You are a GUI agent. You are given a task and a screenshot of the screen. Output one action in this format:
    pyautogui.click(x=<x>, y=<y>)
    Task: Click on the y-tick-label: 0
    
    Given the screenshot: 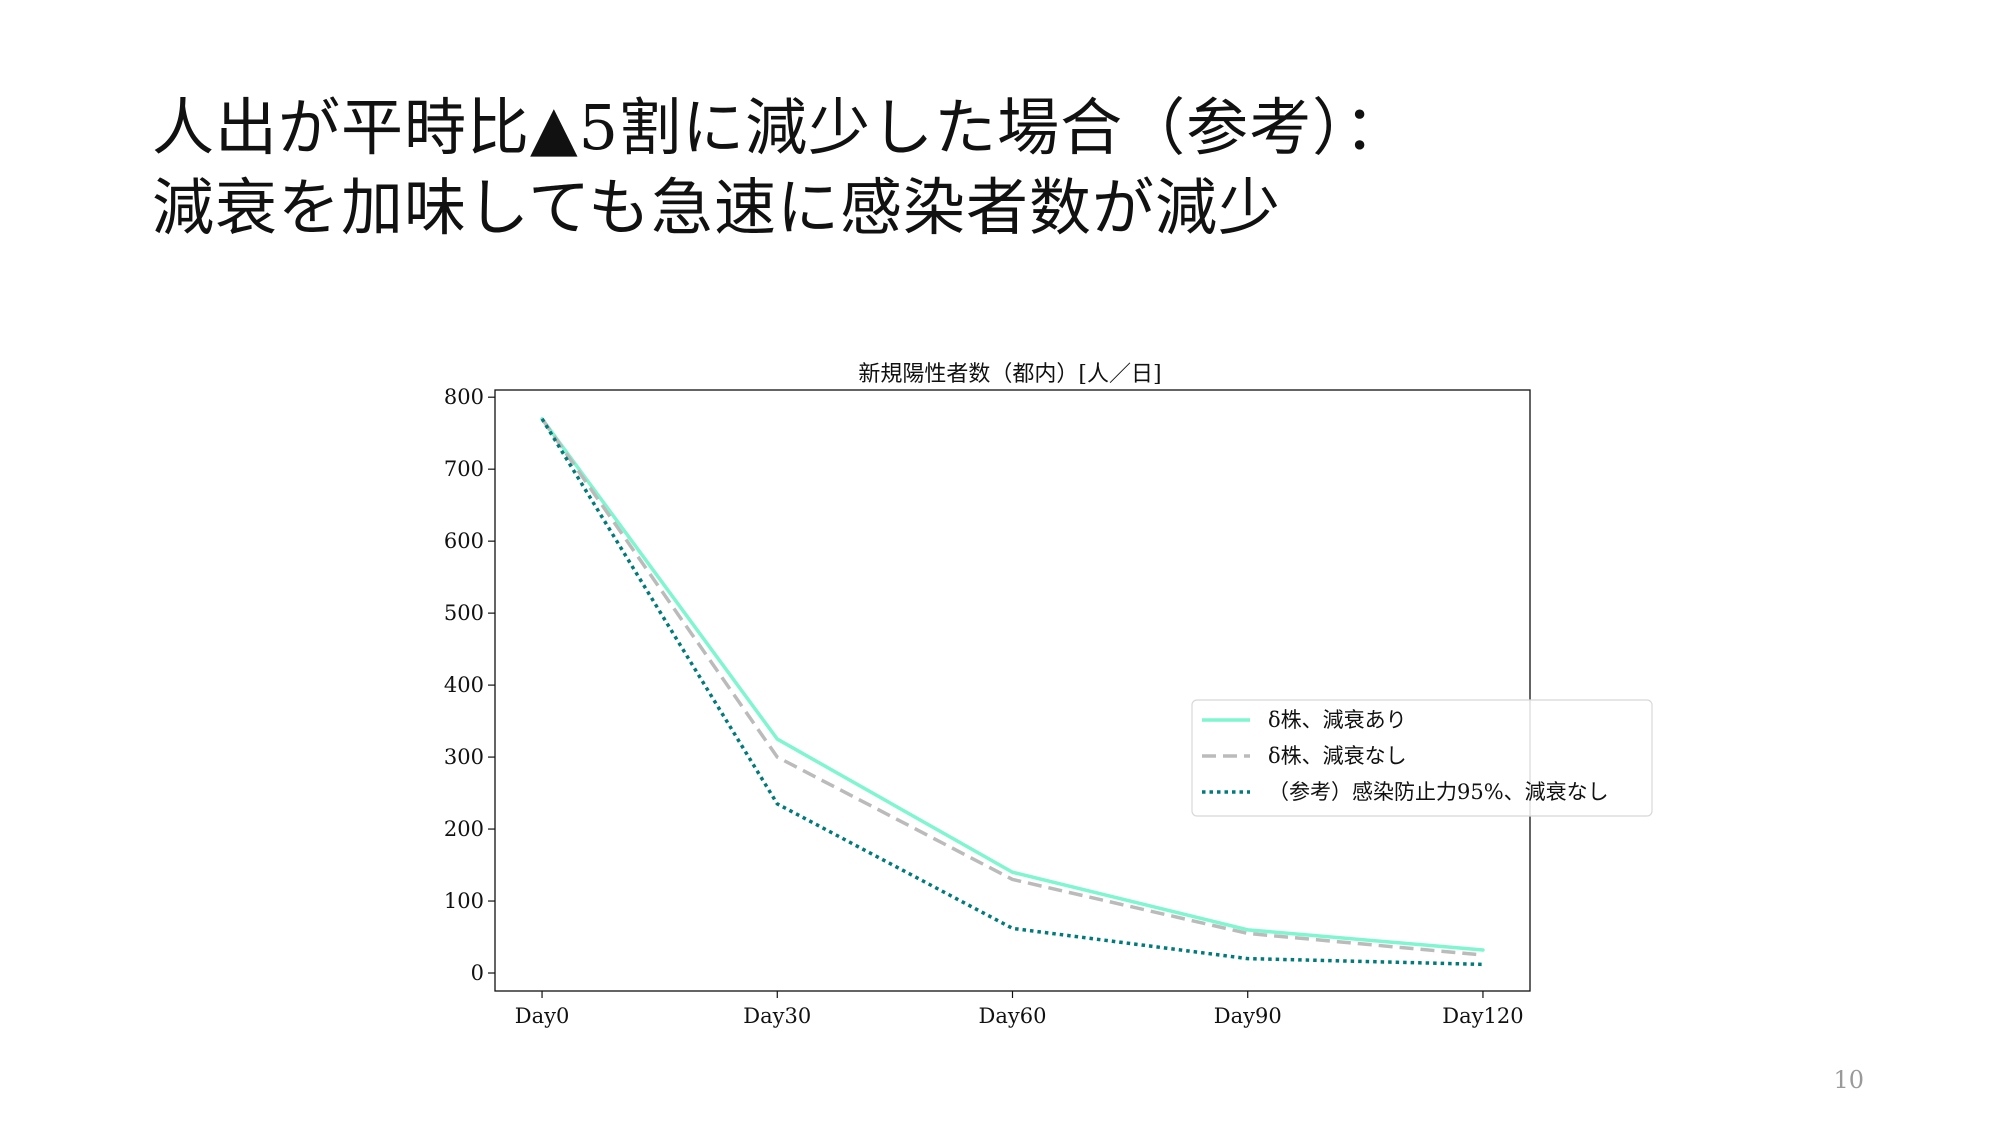 What is the action you would take?
    pyautogui.click(x=477, y=973)
    